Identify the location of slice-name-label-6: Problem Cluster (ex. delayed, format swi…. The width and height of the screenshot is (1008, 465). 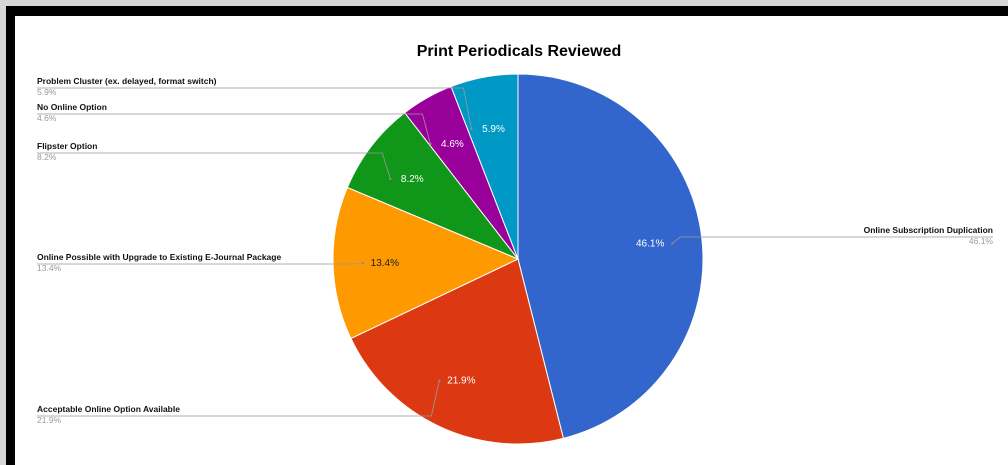
(127, 81).